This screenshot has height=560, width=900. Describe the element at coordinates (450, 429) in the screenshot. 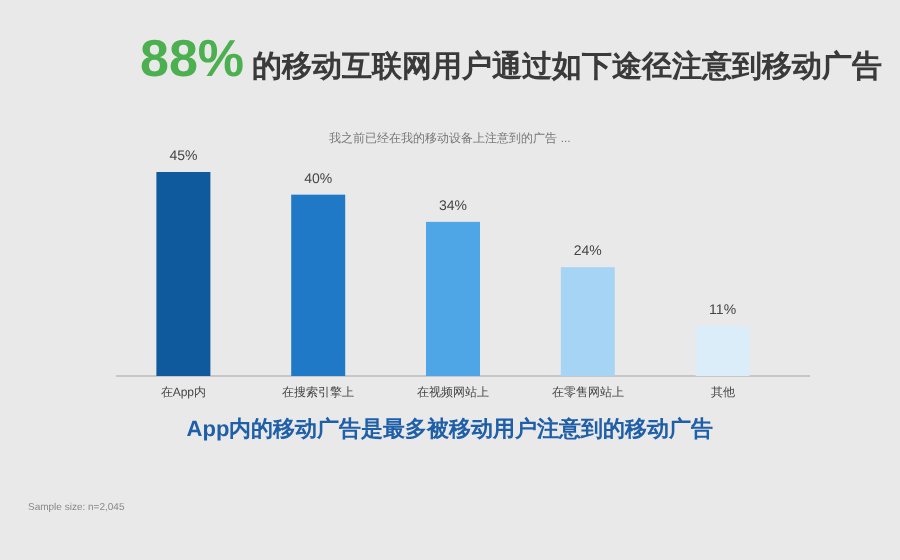

I see `text: App内的移动广告是最多被移动用户注意到的移动广告` at that location.